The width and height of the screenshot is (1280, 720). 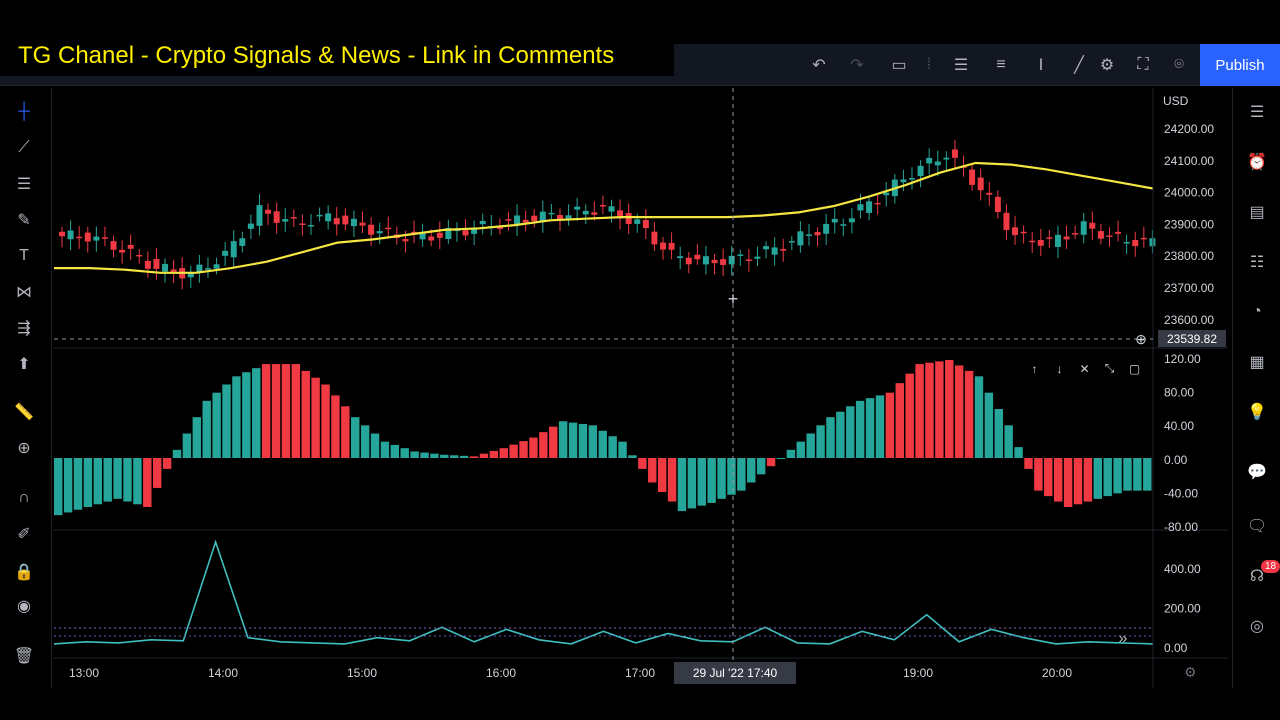 I want to click on arrow-up-icon: ⬆, so click(x=24, y=364).